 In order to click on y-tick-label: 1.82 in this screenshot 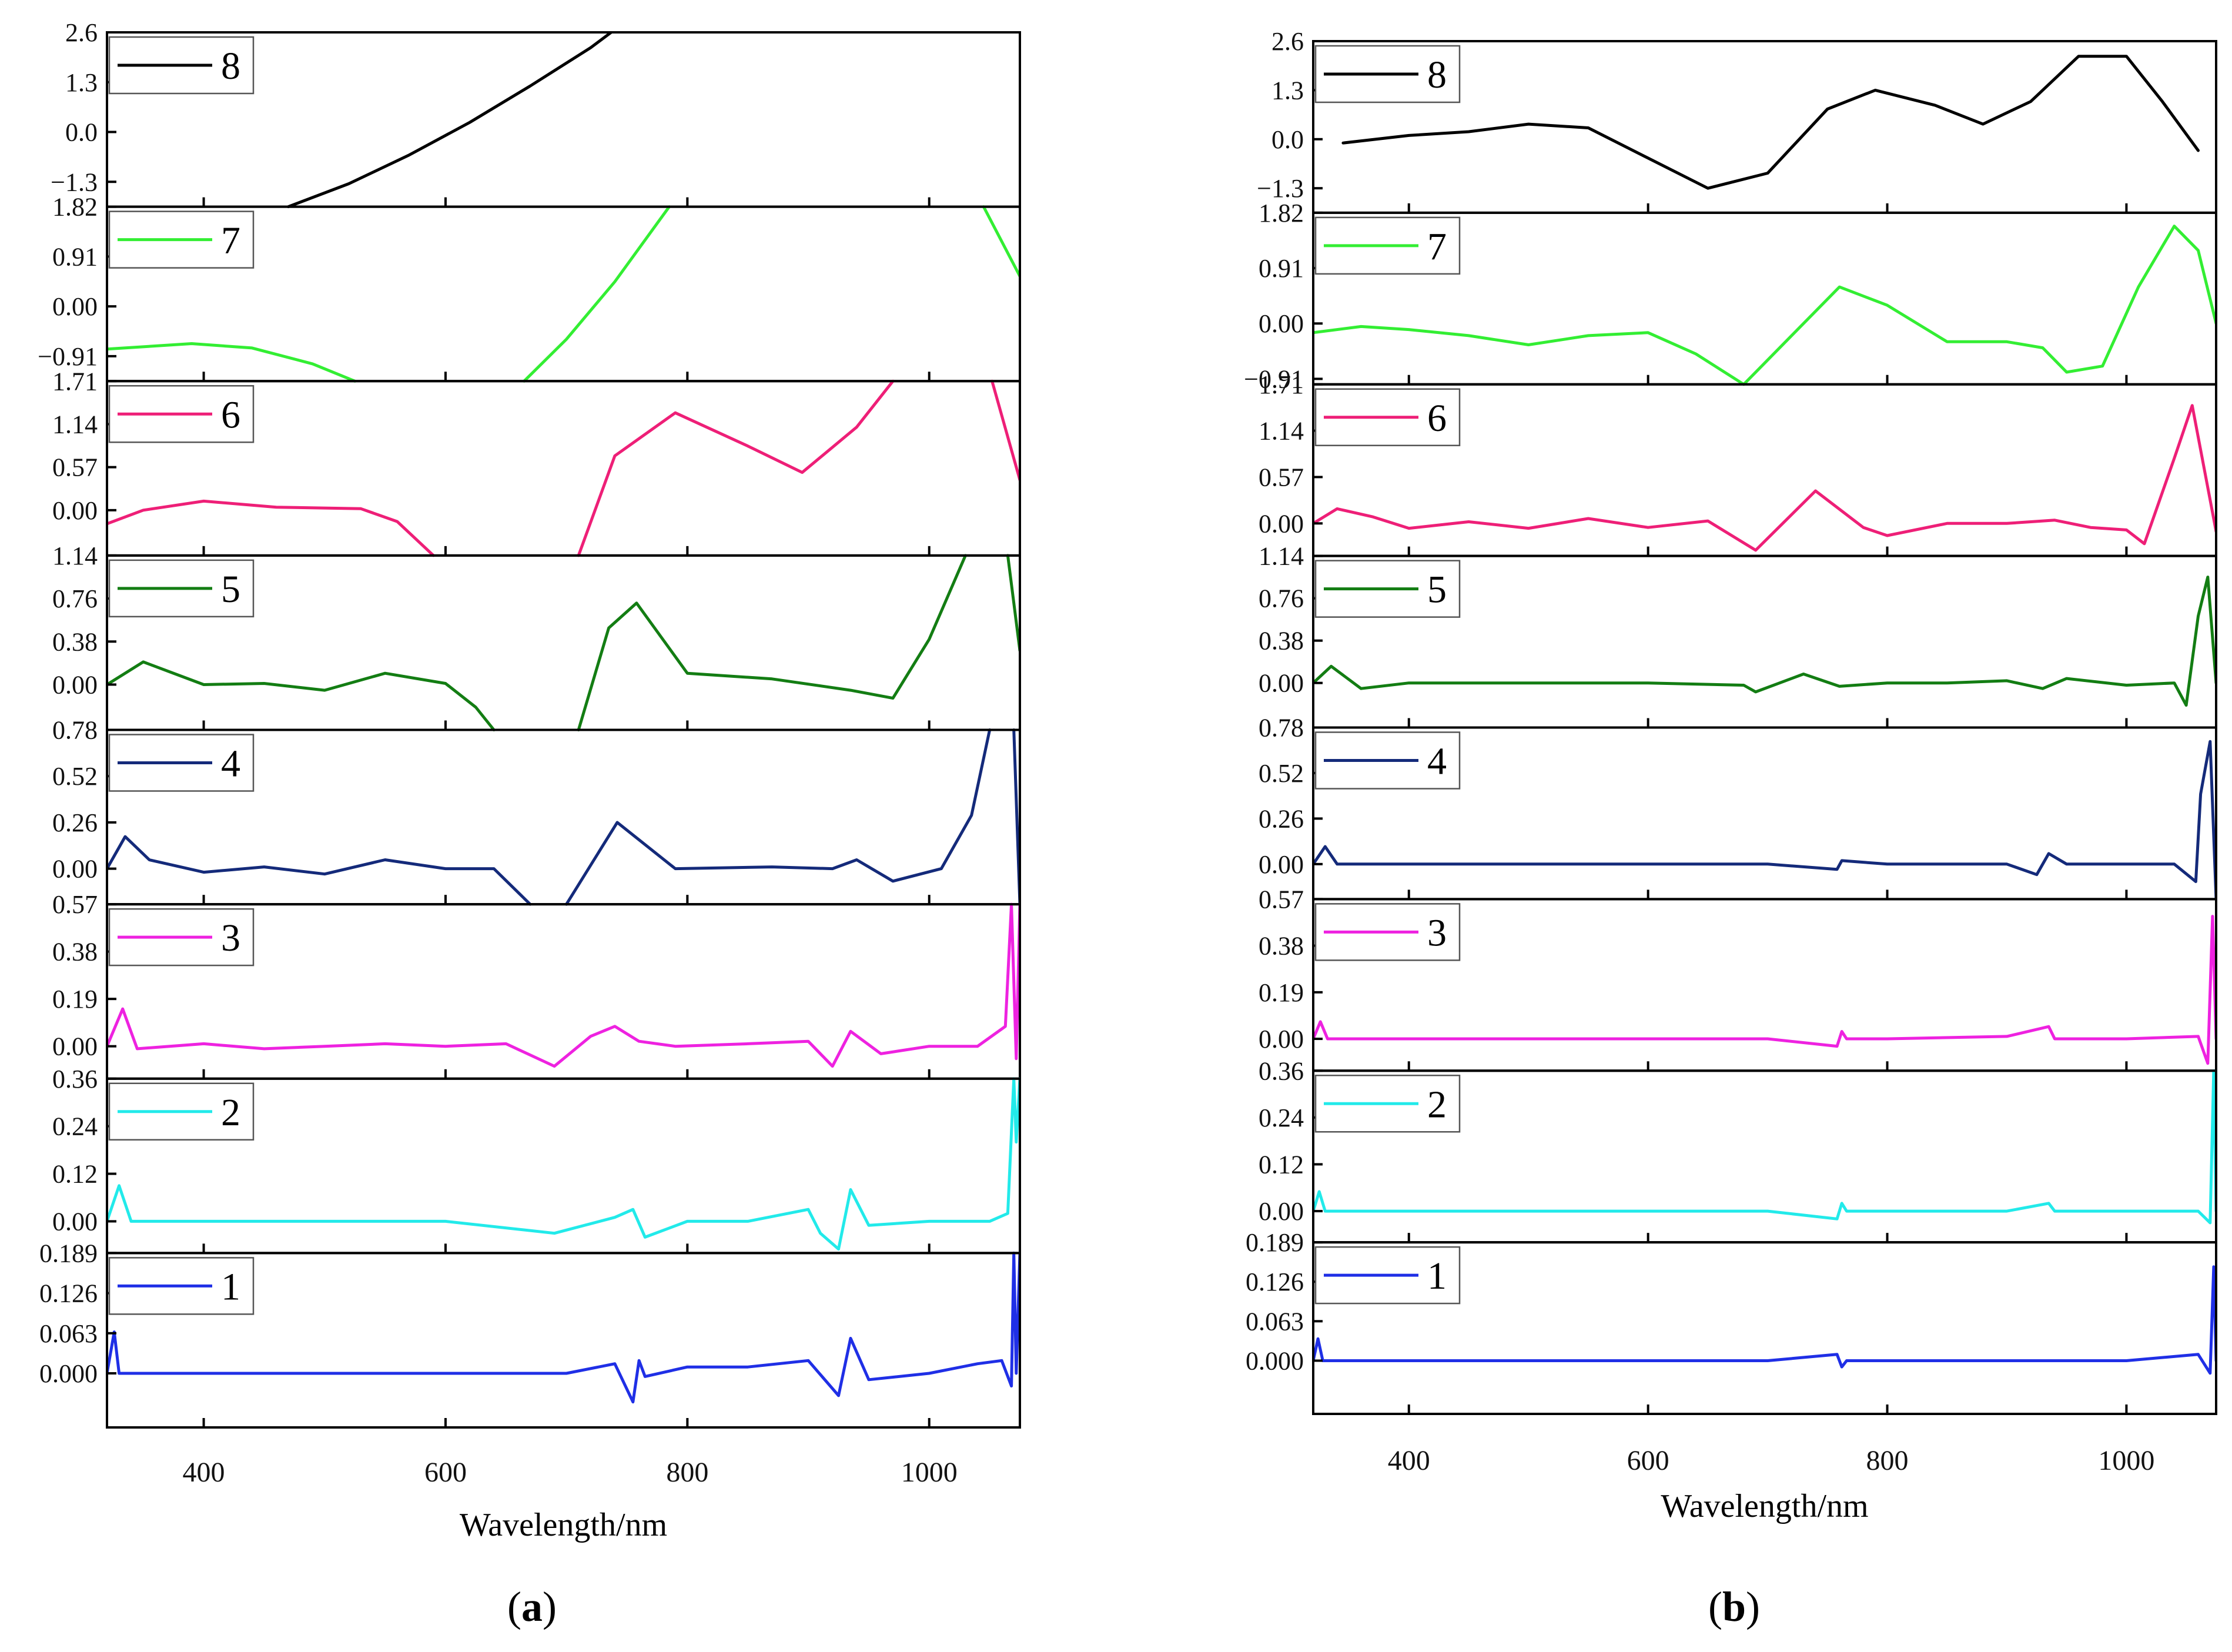, I will do `click(1281, 214)`.